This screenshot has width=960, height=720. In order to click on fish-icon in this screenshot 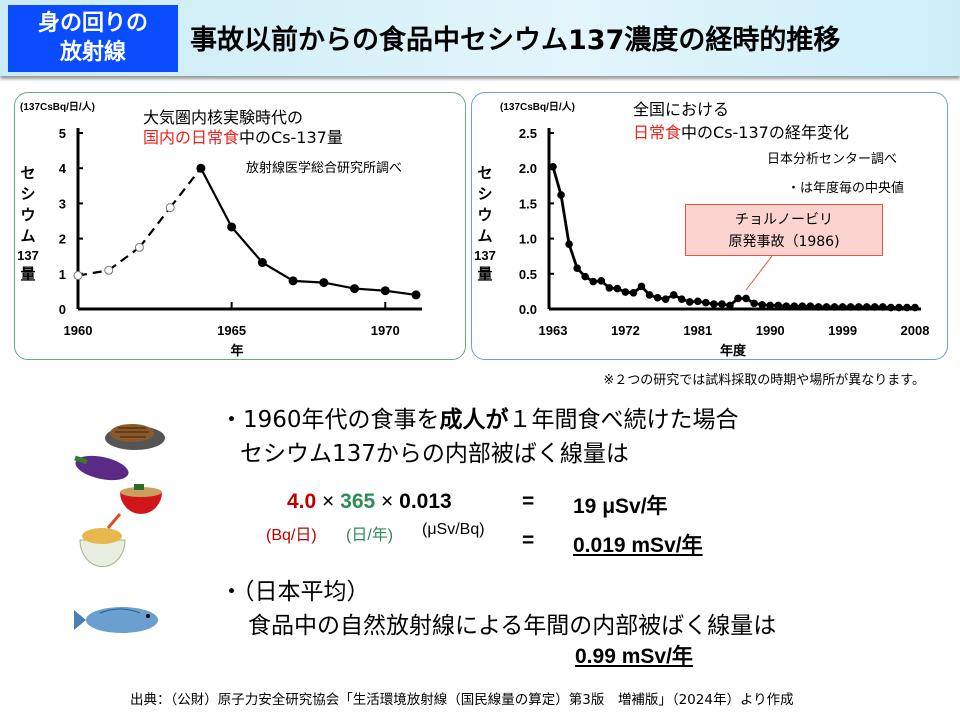, I will do `click(116, 620)`.